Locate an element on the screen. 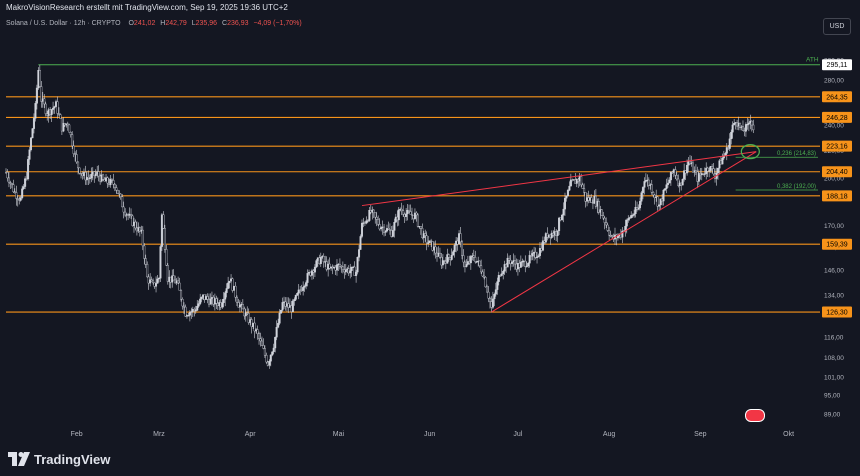 The height and width of the screenshot is (476, 860). open-value: 241,02 is located at coordinates (144, 23).